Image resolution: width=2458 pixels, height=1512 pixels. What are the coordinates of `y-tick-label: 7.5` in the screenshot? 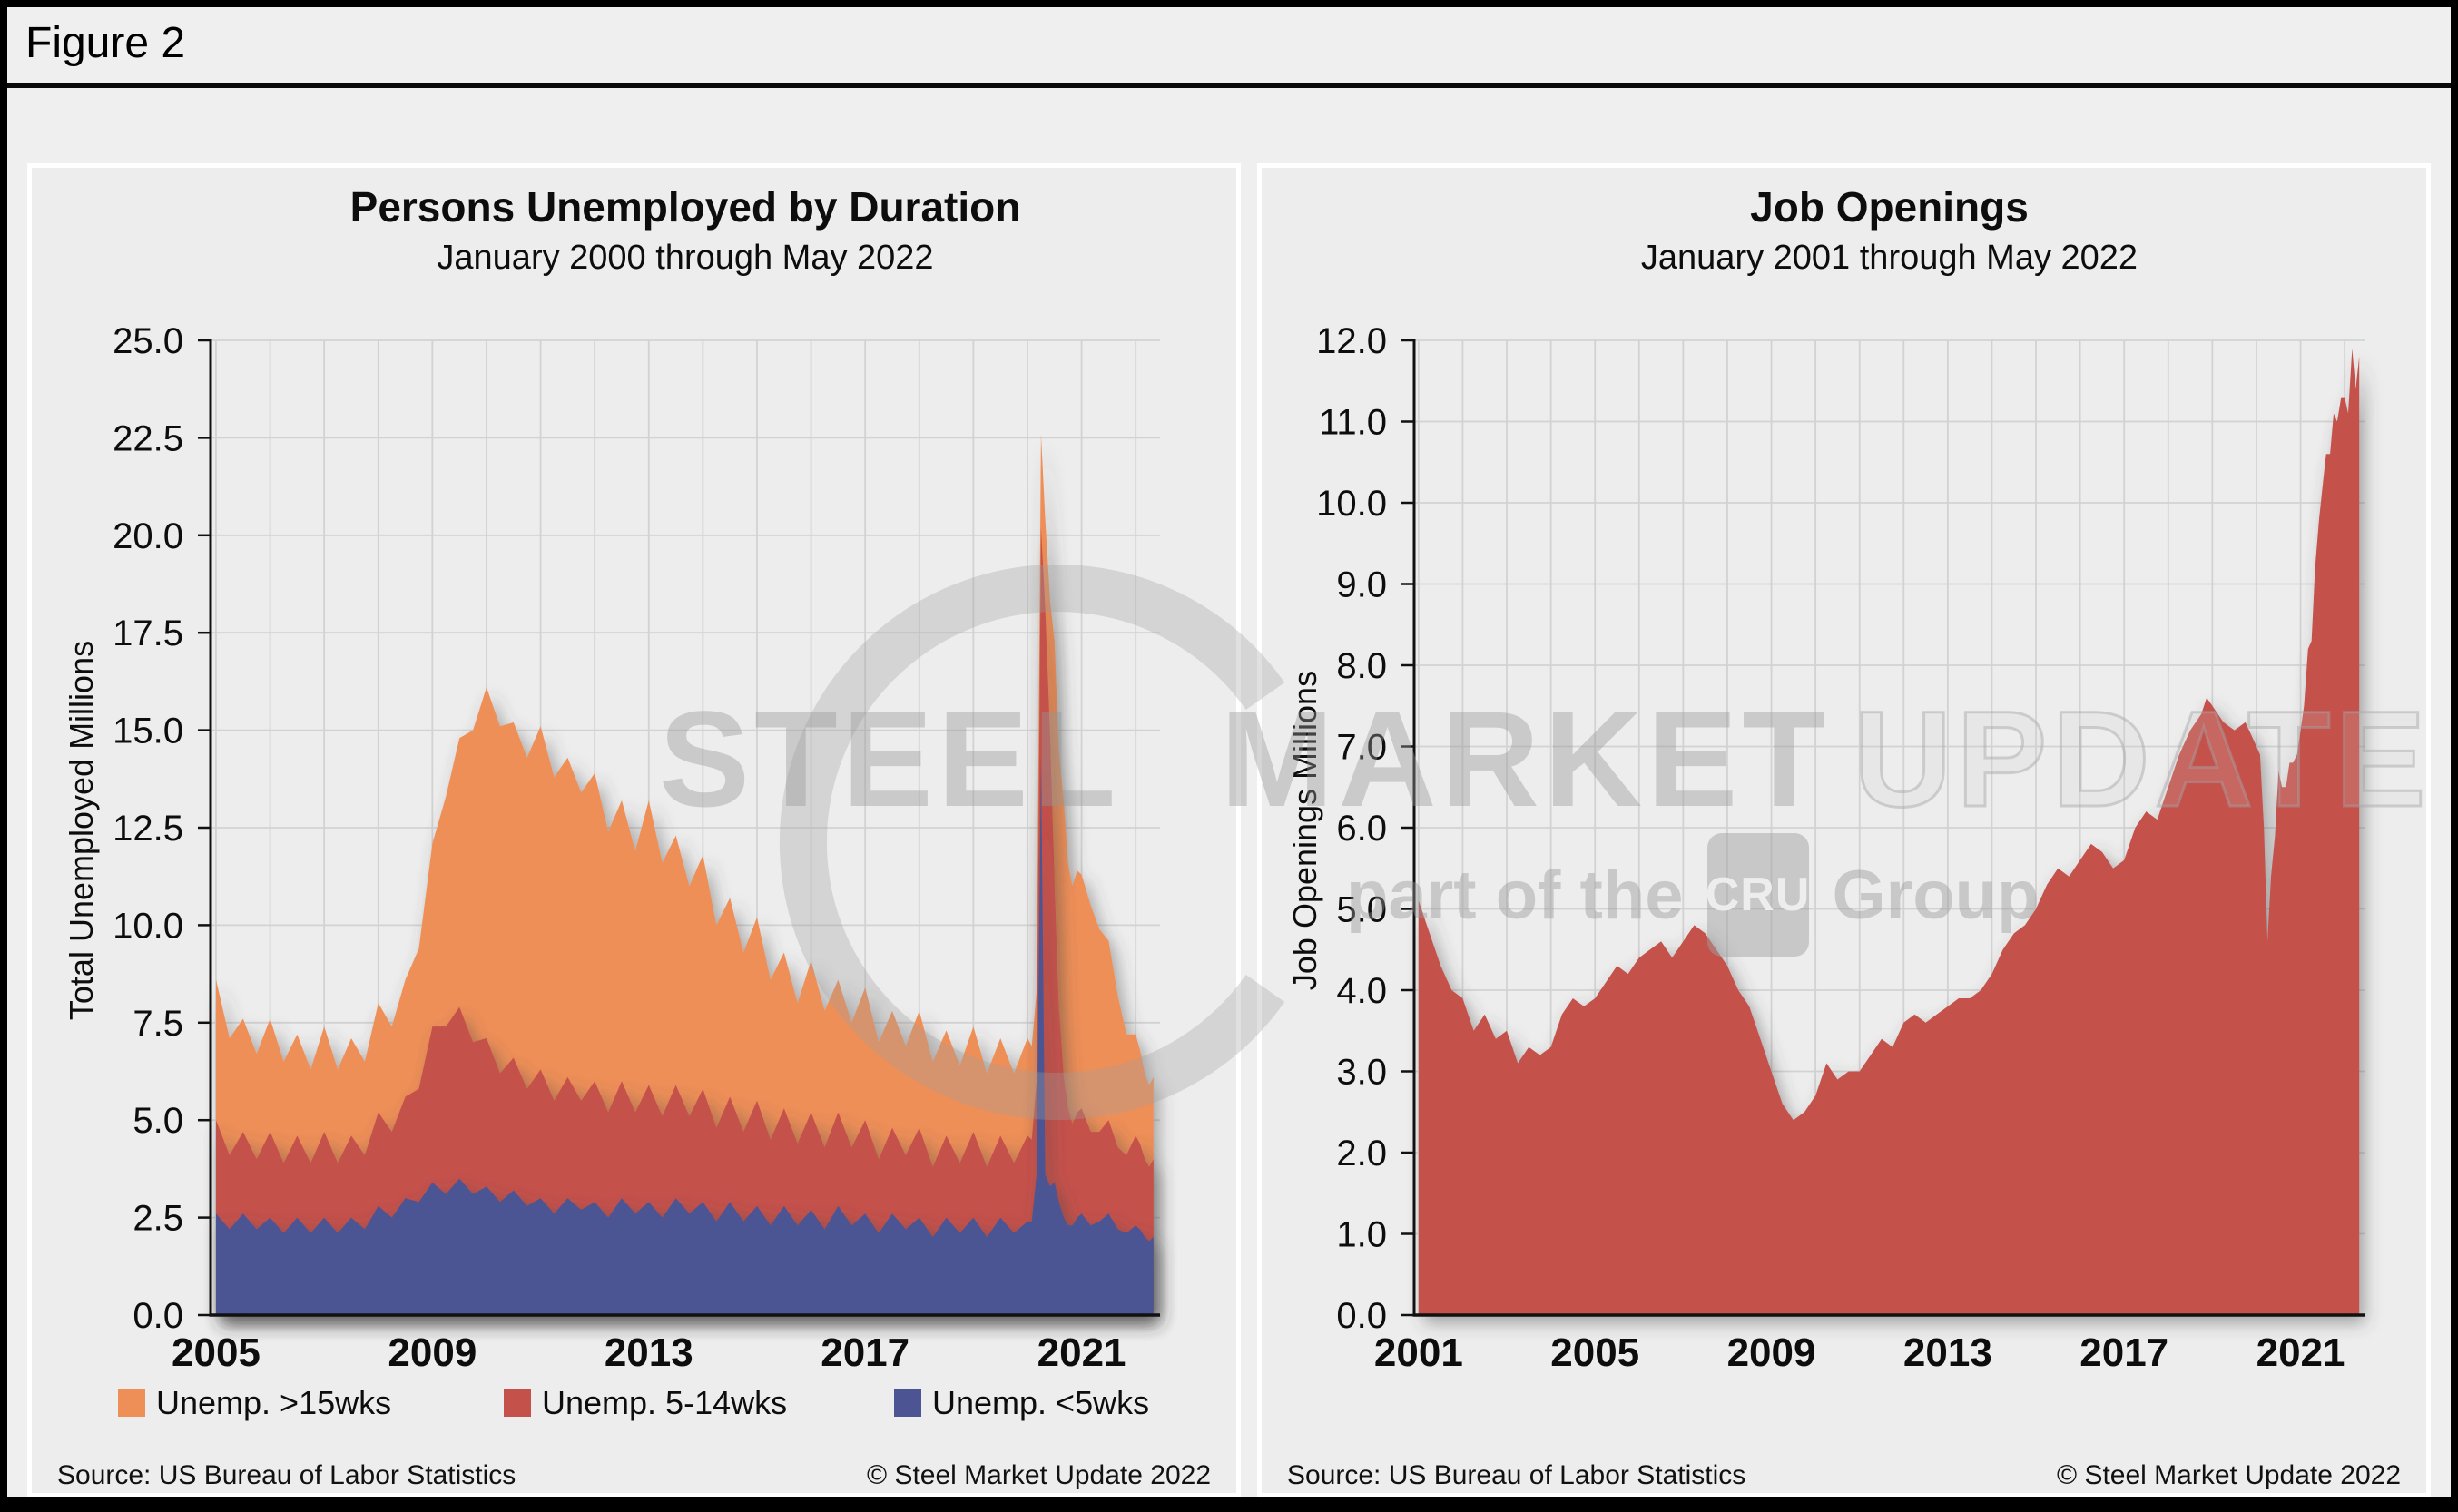 It's located at (158, 1024).